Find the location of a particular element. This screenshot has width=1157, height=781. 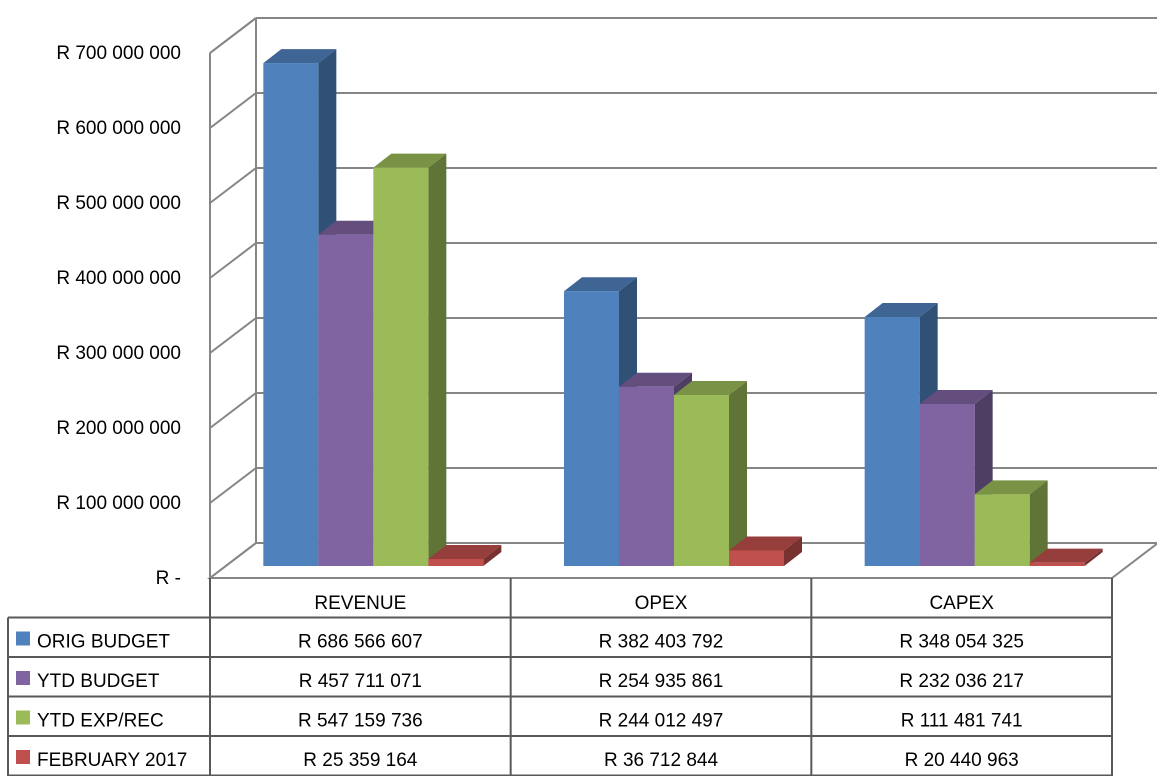

bar-february-2017-capex is located at coordinates (1057, 564).